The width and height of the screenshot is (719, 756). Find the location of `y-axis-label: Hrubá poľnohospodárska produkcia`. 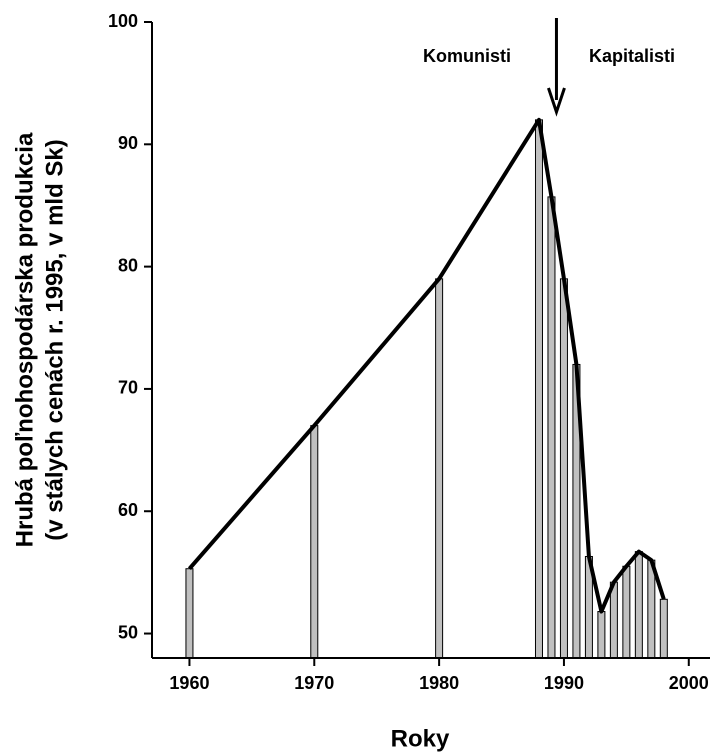

y-axis-label: Hrubá poľnohospodárska produkcia is located at coordinates (24, 339).